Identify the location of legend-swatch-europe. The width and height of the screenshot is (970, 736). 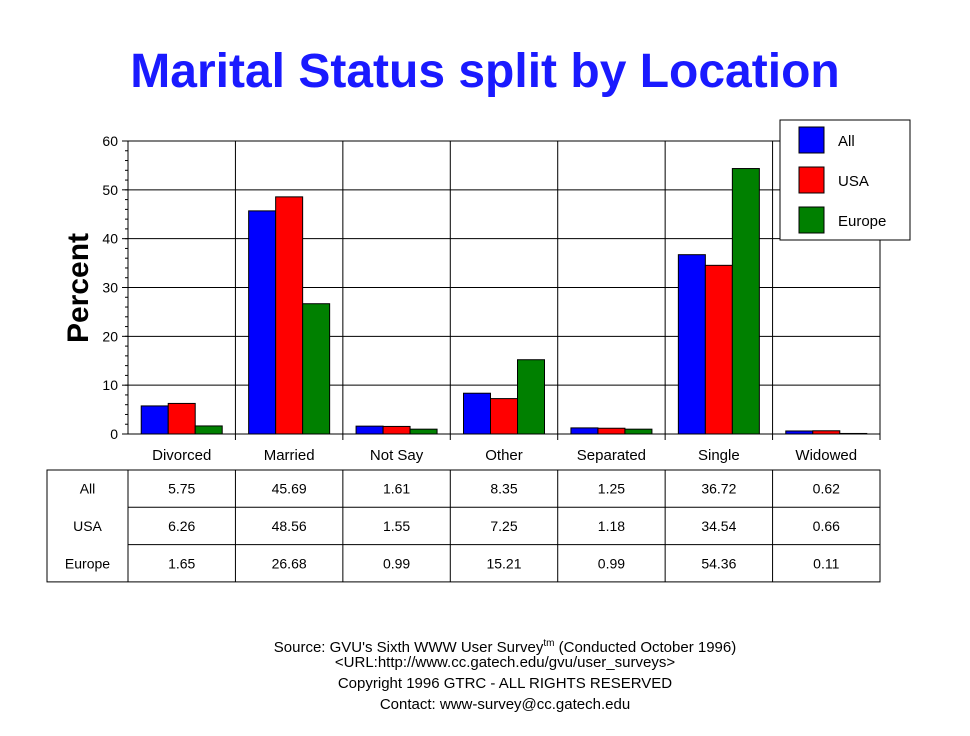
(811, 220).